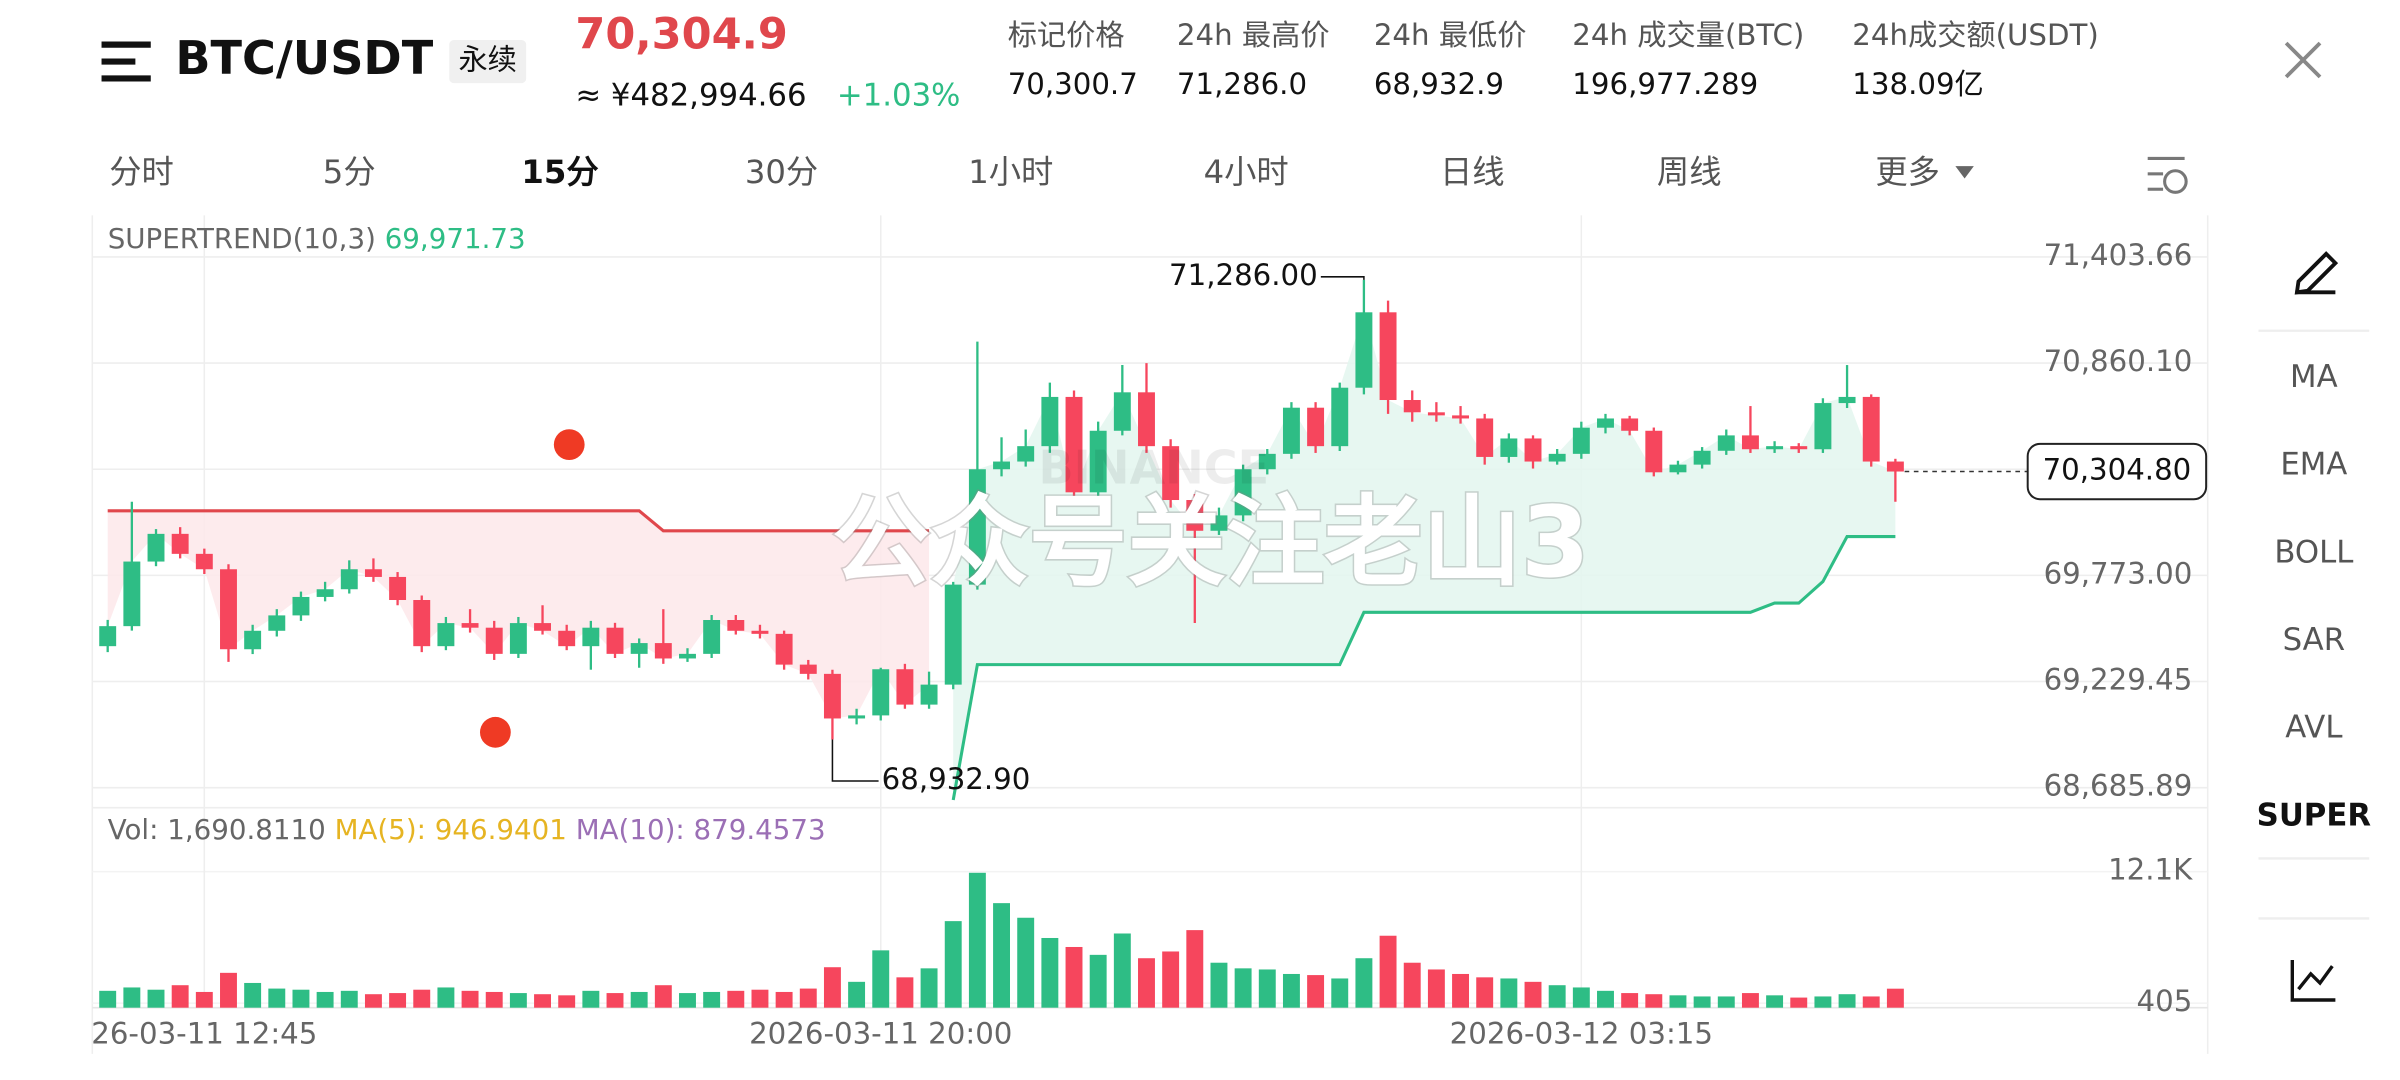 This screenshot has height=1080, width=2400. What do you see at coordinates (559, 172) in the screenshot?
I see `timeframe-tab: 15分` at bounding box center [559, 172].